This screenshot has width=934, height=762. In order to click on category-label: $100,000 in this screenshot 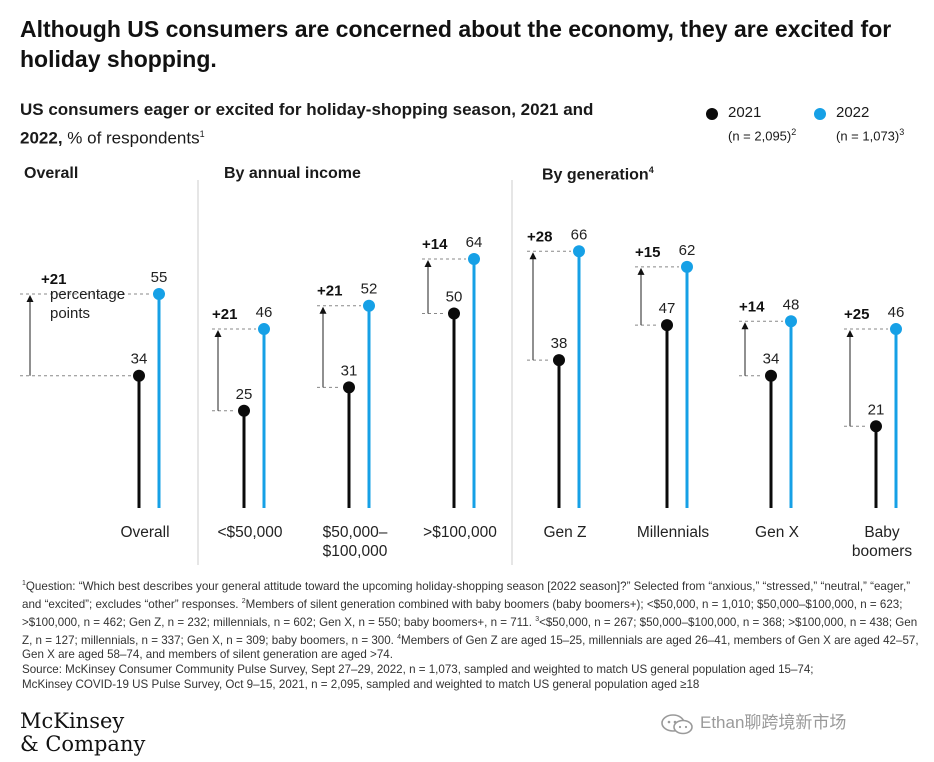, I will do `click(355, 551)`.